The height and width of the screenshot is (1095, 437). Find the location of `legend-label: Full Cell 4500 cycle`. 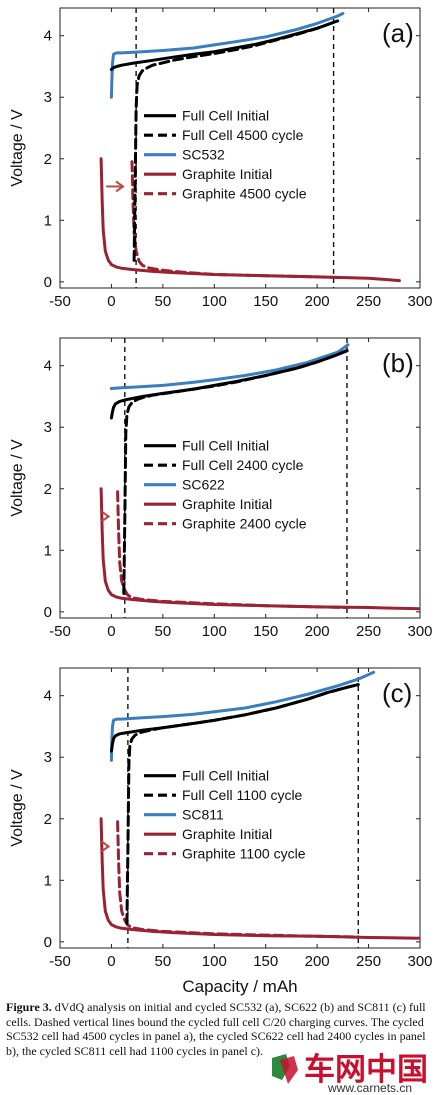

legend-label: Full Cell 4500 cycle is located at coordinates (243, 135).